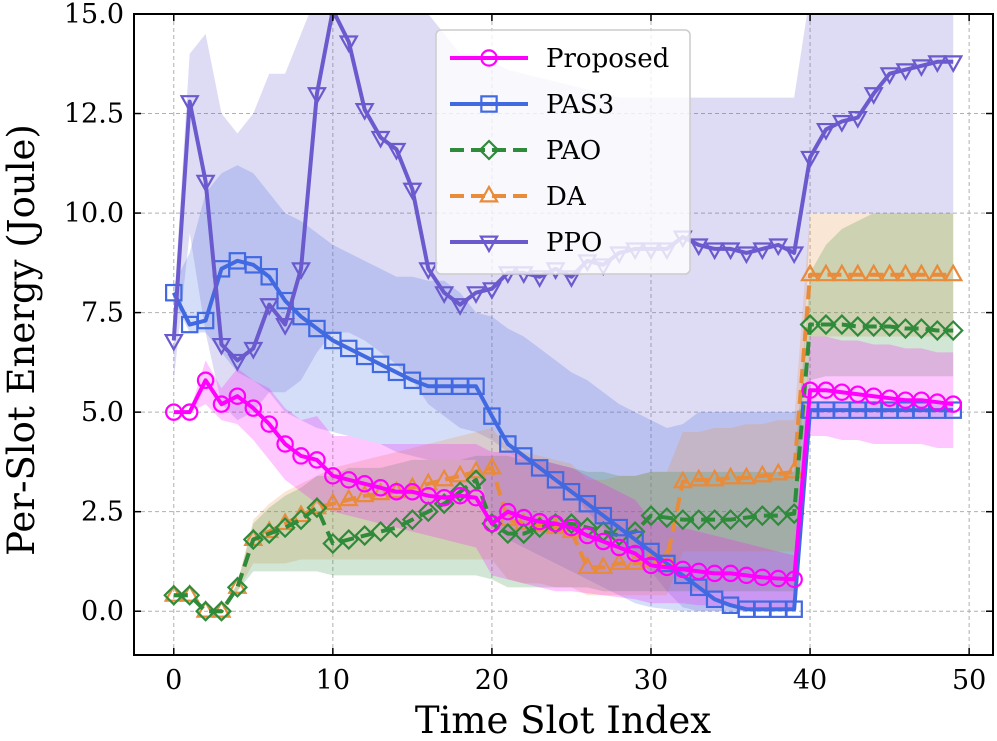 The height and width of the screenshot is (741, 997). What do you see at coordinates (21, 340) in the screenshot?
I see `y-axis-title: Per-Slot Energy (Joule)` at bounding box center [21, 340].